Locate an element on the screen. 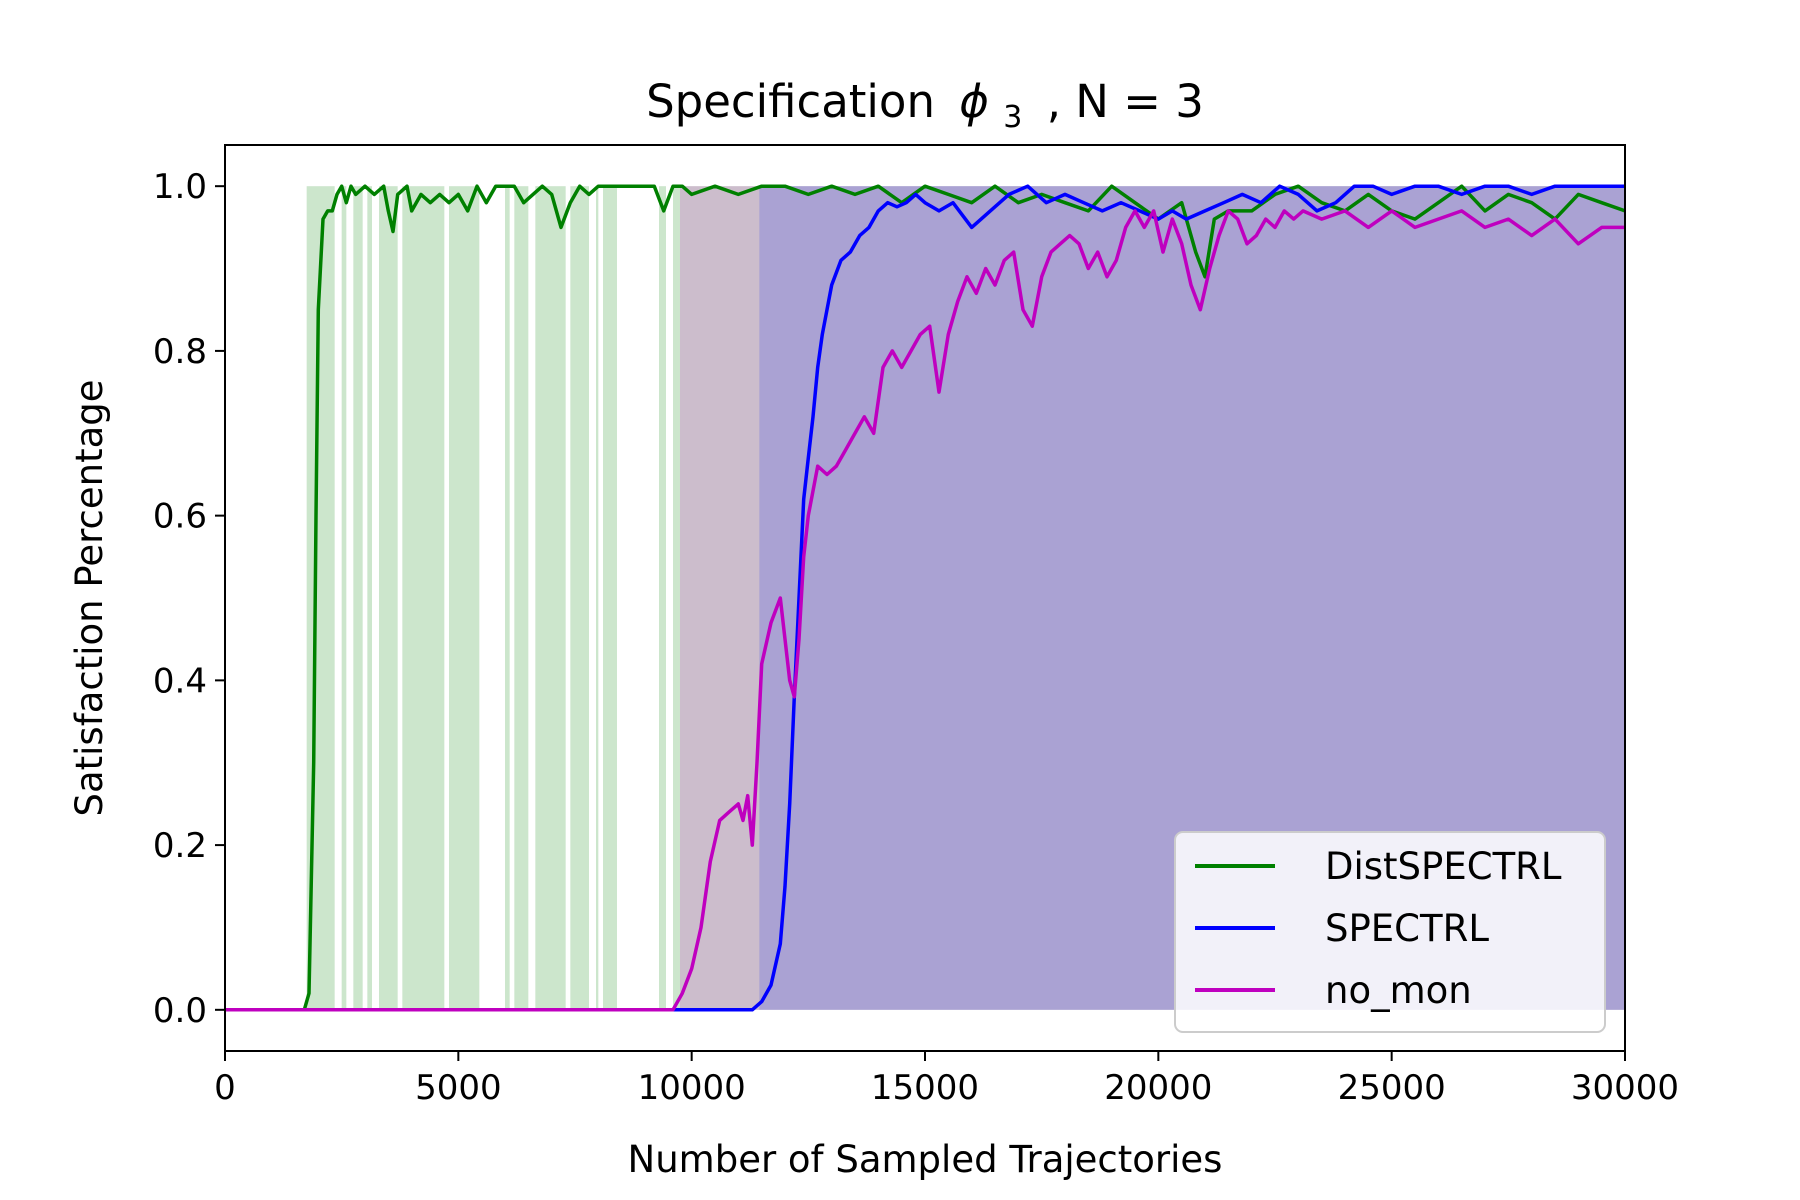  legend-box is located at coordinates (1390, 932).